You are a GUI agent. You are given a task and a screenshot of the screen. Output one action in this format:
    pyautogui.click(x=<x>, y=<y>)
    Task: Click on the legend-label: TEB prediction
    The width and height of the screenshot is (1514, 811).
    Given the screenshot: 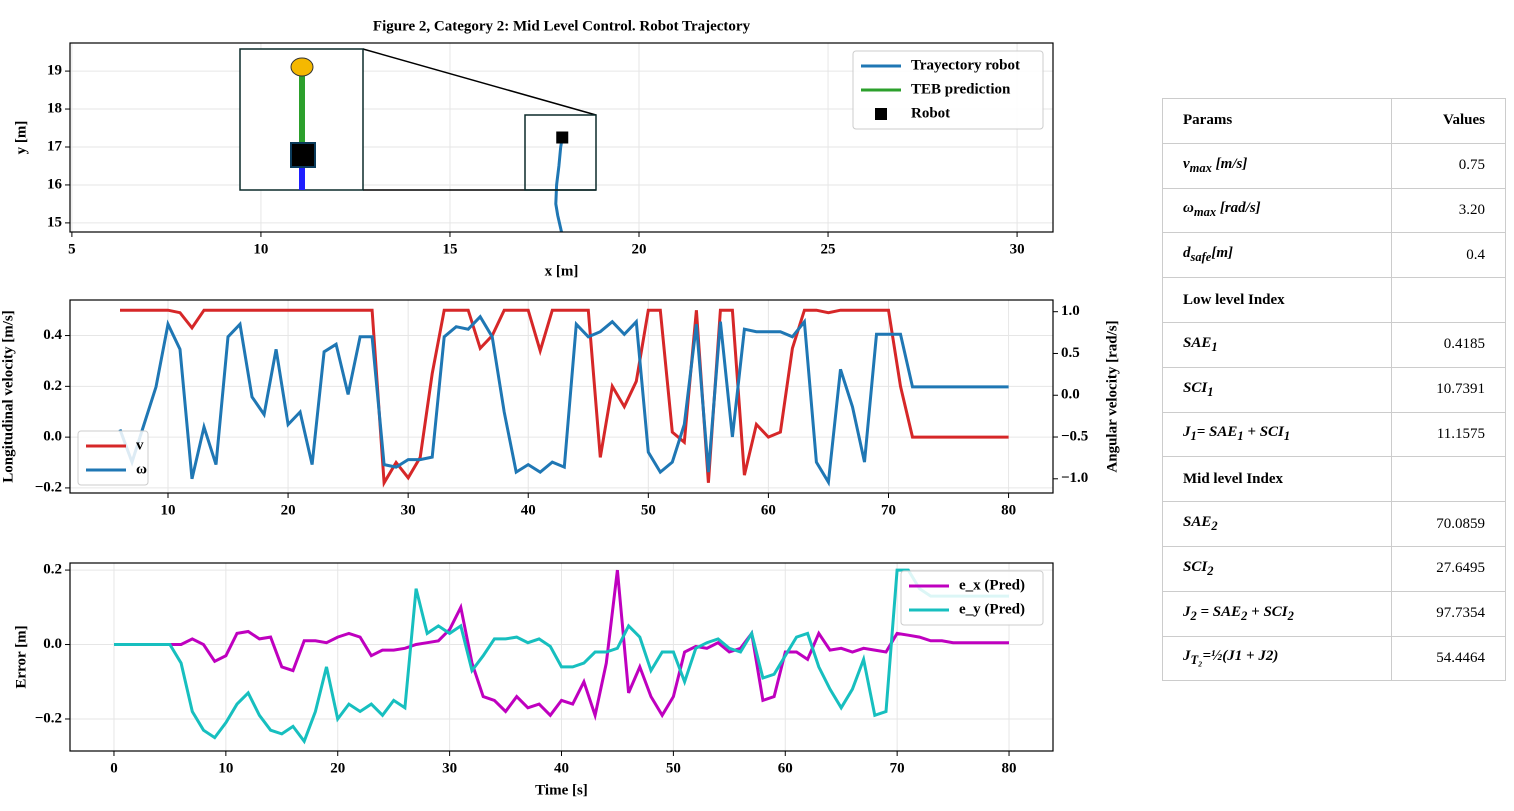 What is the action you would take?
    pyautogui.click(x=961, y=89)
    